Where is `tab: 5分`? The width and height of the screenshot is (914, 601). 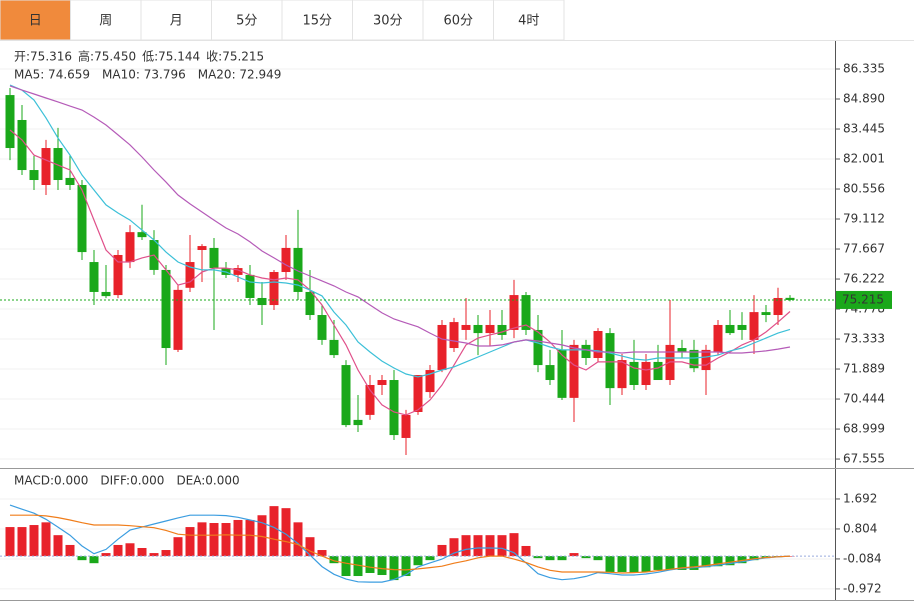 tab: 5分 is located at coordinates (247, 20).